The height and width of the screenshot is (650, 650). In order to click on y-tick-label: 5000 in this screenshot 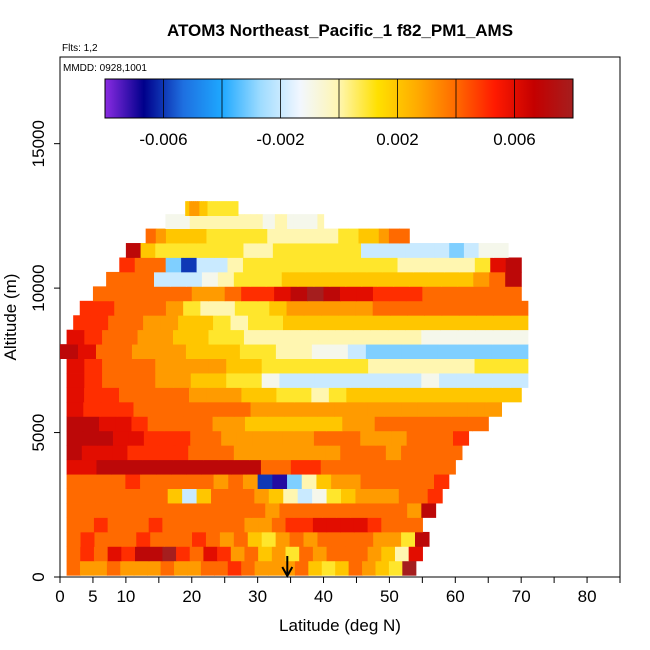, I will do `click(38, 433)`.